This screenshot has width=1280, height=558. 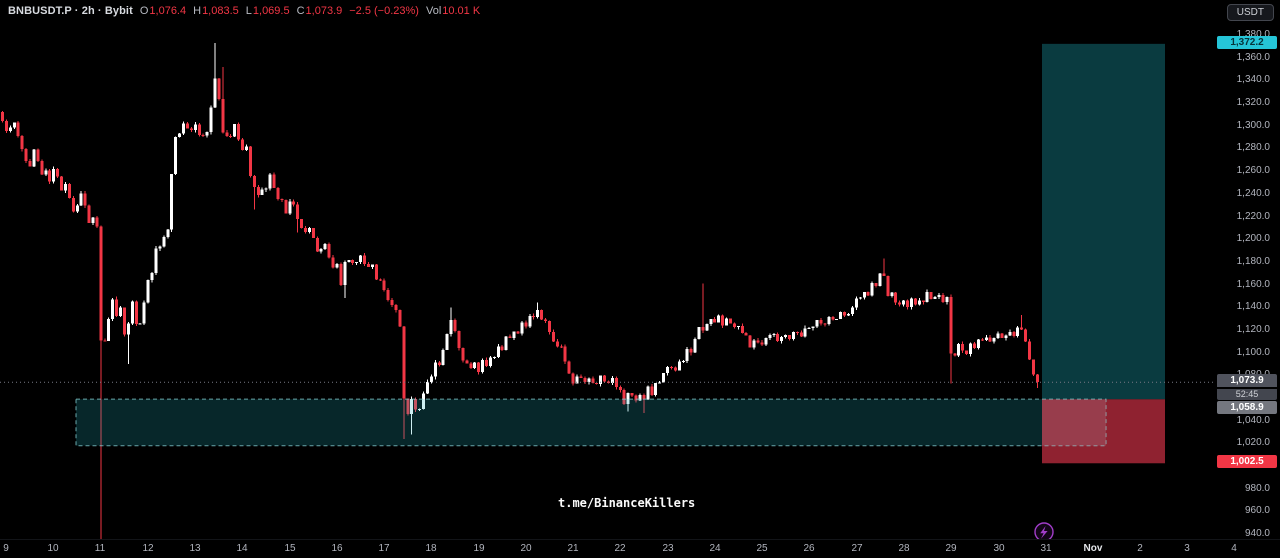 I want to click on price-tick: 1,360.0, so click(x=1253, y=57).